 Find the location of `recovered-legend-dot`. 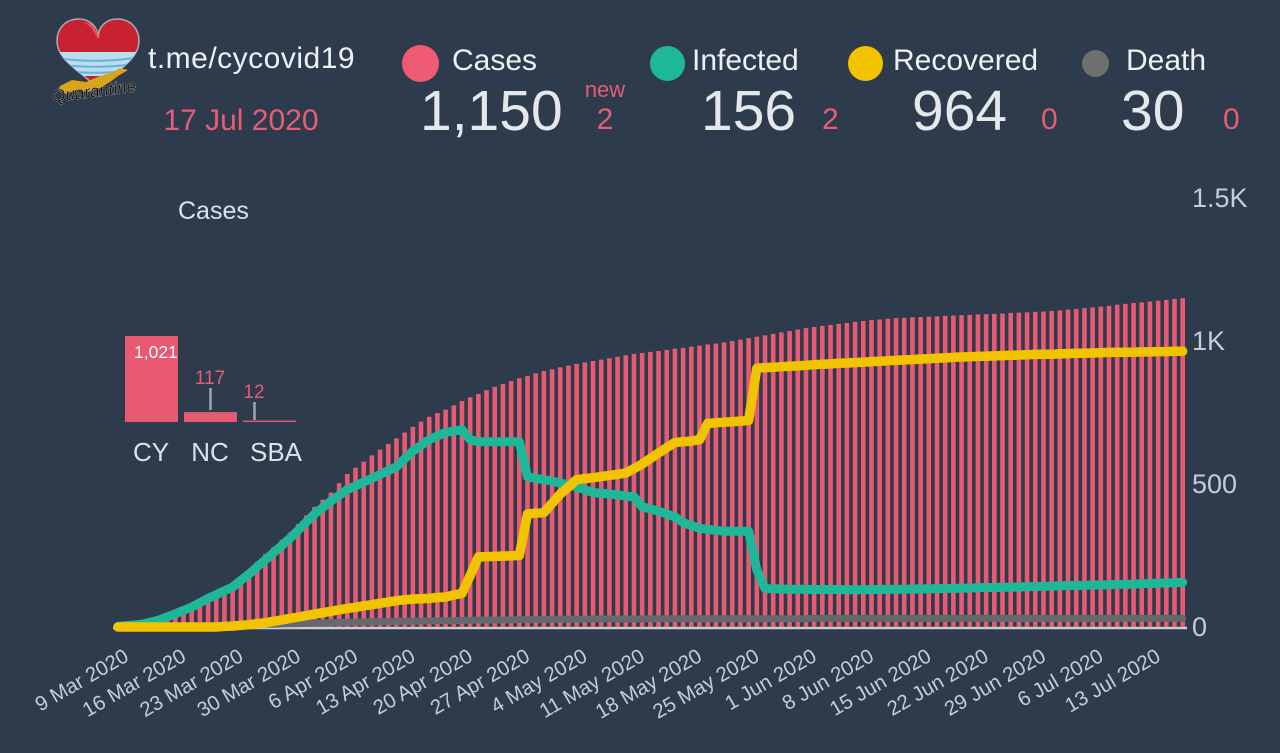

recovered-legend-dot is located at coordinates (865, 63).